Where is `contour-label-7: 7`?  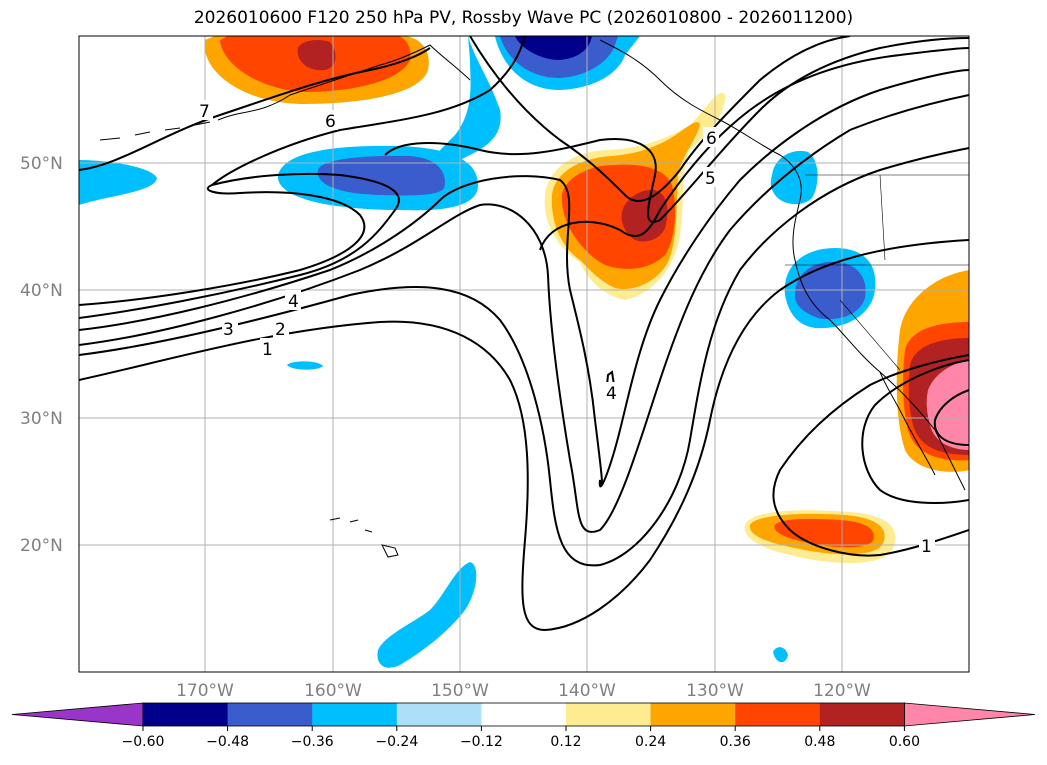 contour-label-7: 7 is located at coordinates (204, 112).